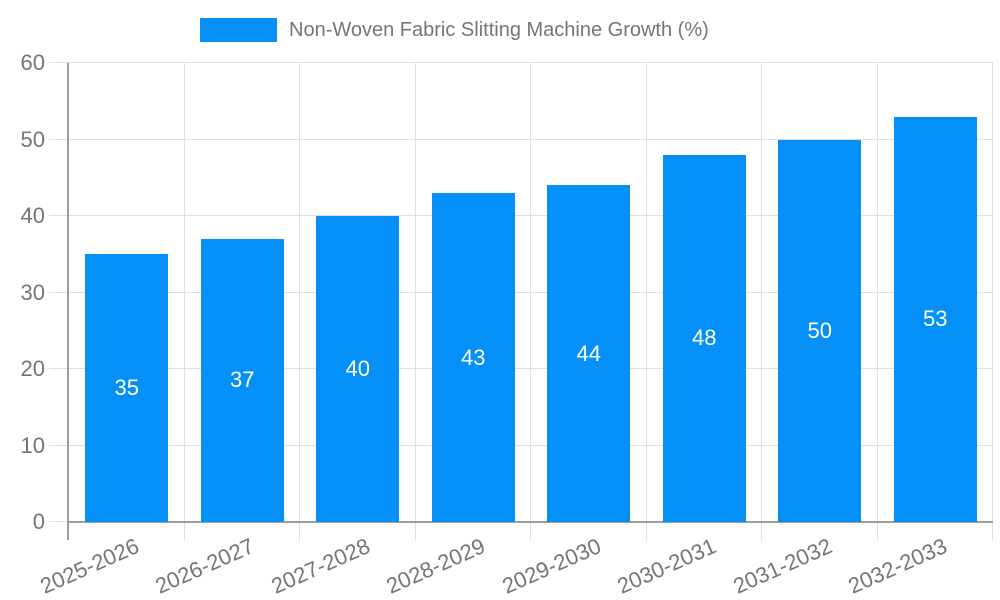  I want to click on bar-value-label: 40, so click(357, 368).